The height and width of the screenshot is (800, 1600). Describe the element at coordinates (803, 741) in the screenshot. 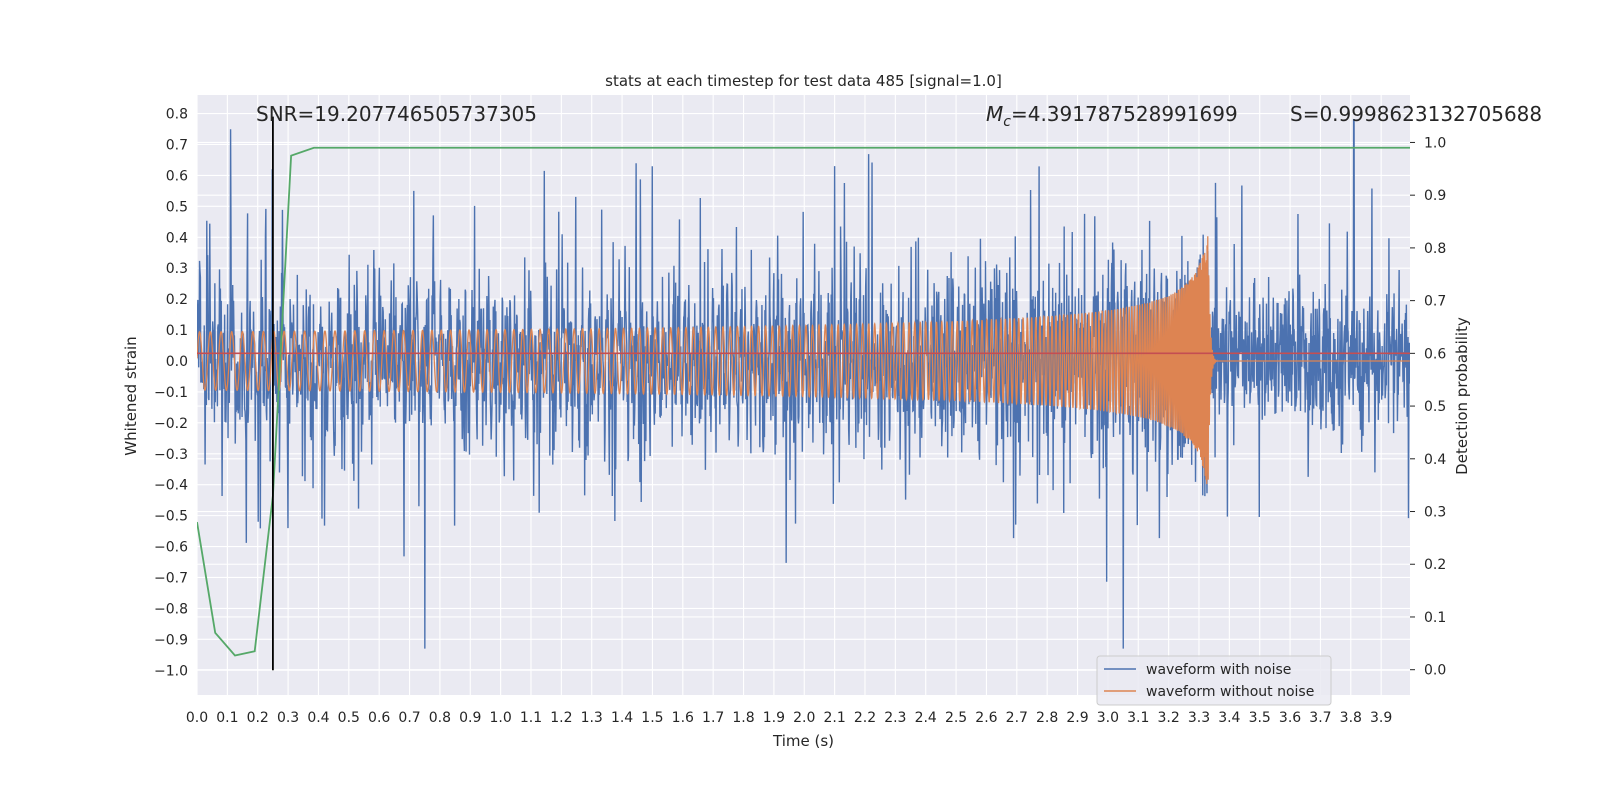

I see `x-axis-label: Time (s)` at that location.